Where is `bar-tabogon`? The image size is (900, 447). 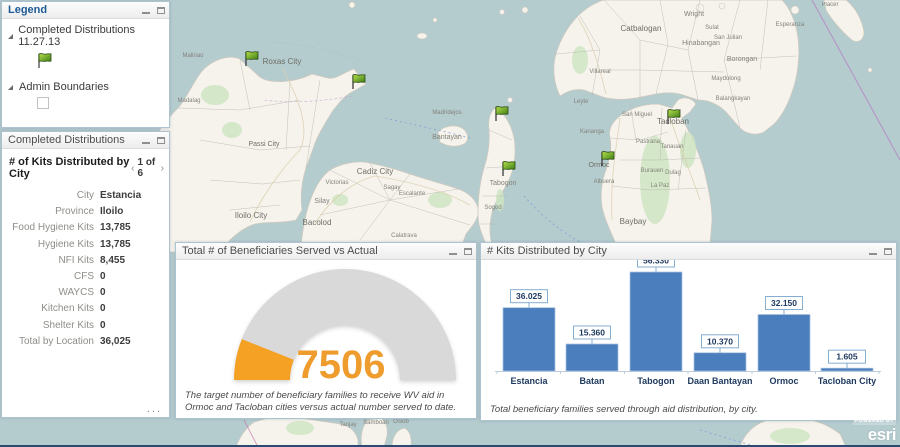 bar-tabogon is located at coordinates (656, 321).